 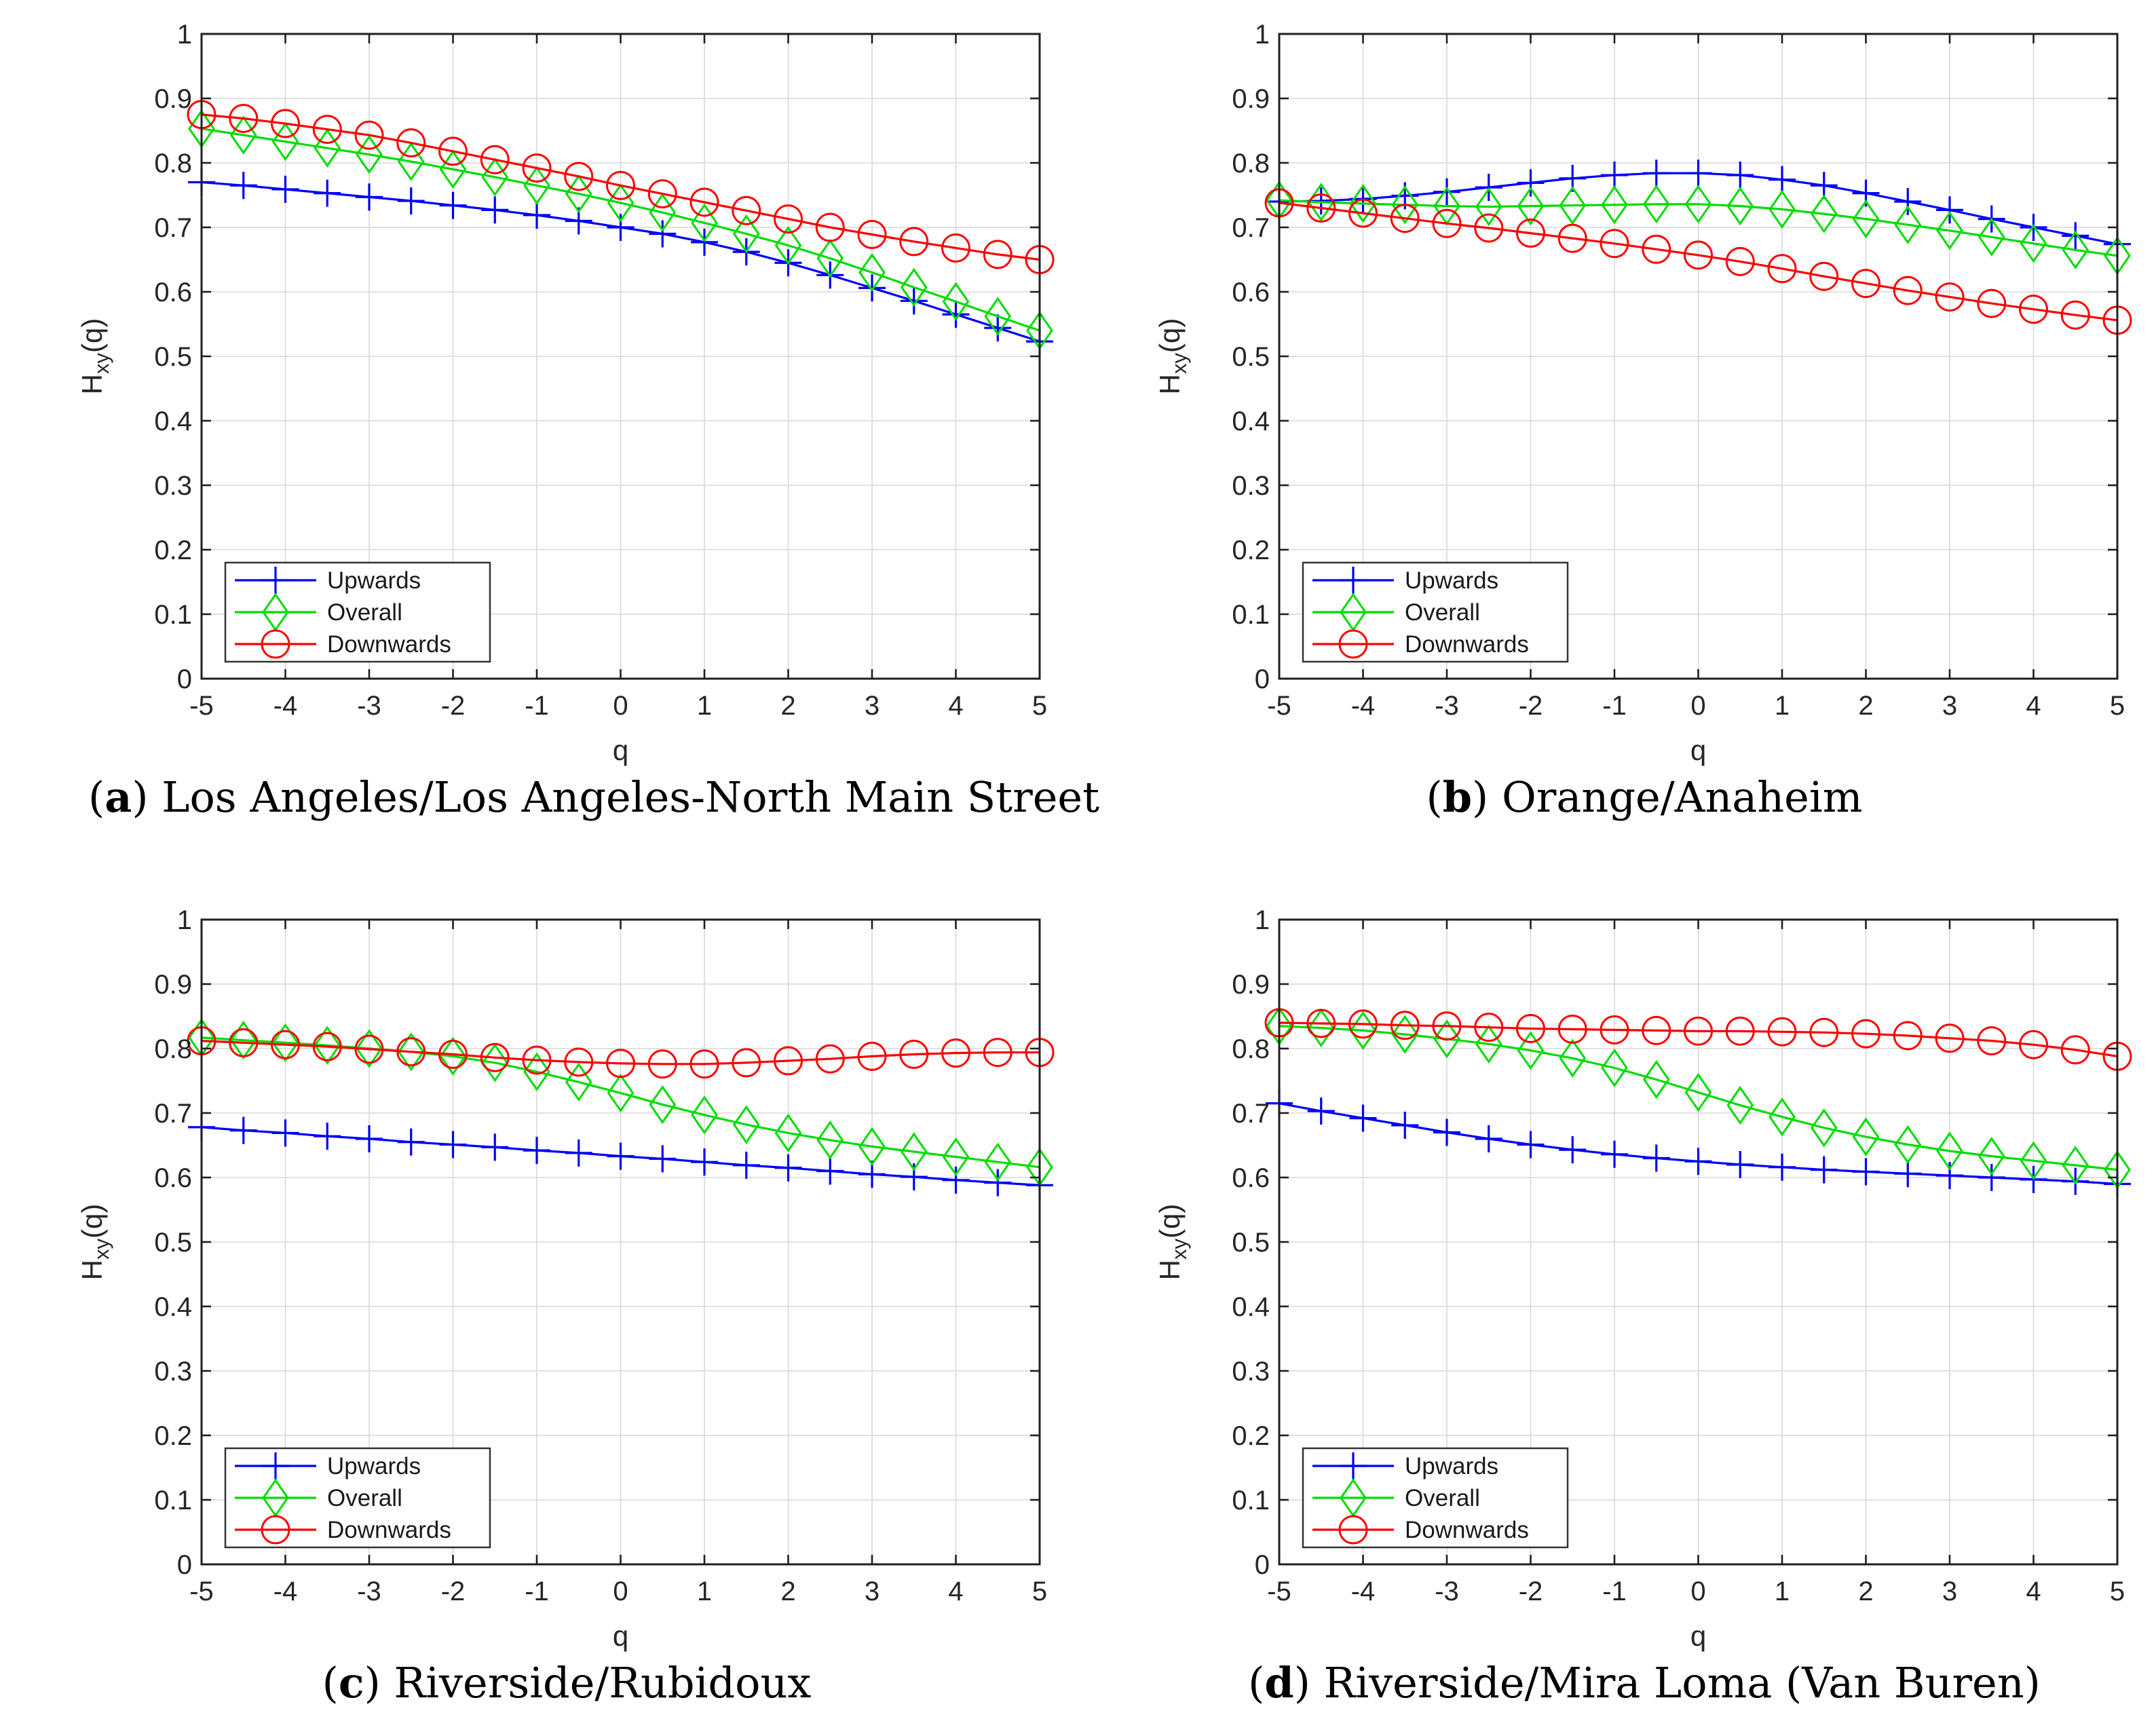 What do you see at coordinates (1308, 1683) in the screenshot?
I see `caption-d-close-paren: )` at bounding box center [1308, 1683].